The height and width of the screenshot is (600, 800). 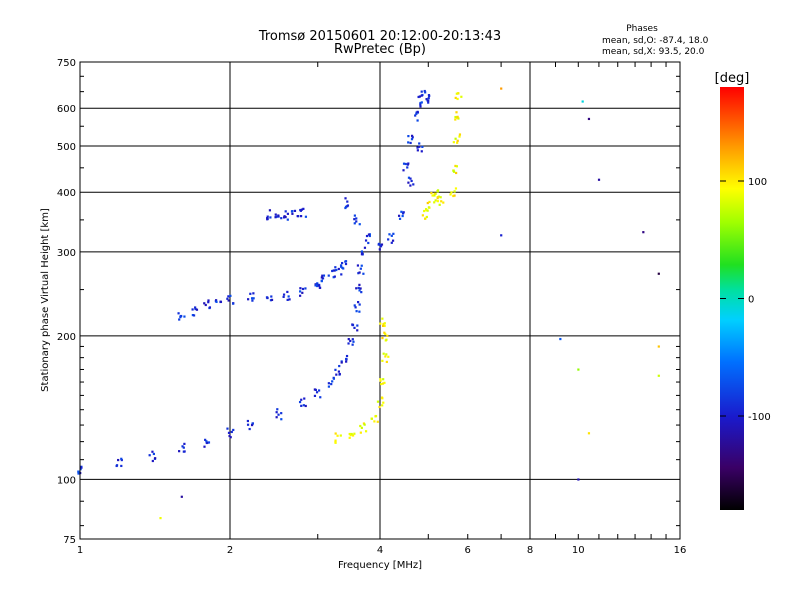 I want to click on phase-stats-heading: Phases, so click(x=642, y=29).